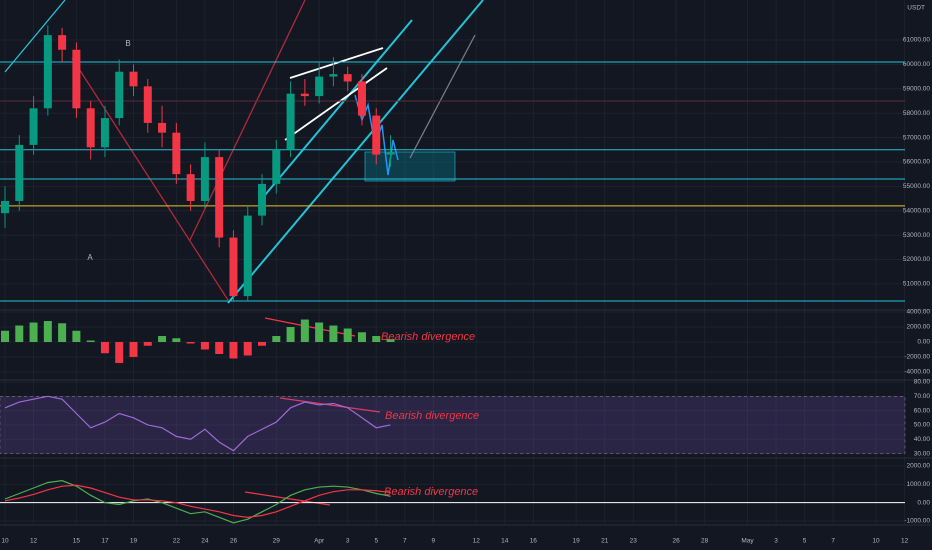 The width and height of the screenshot is (932, 550). Describe the element at coordinates (319, 541) in the screenshot. I see `x-tick-label: Apr` at that location.